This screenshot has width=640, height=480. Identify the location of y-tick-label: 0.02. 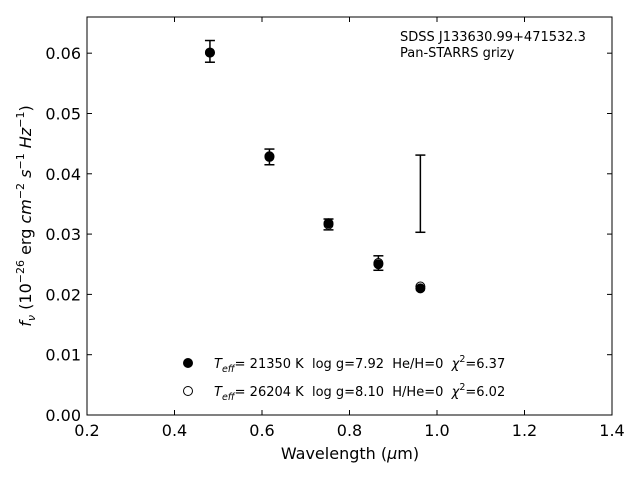
(63, 294).